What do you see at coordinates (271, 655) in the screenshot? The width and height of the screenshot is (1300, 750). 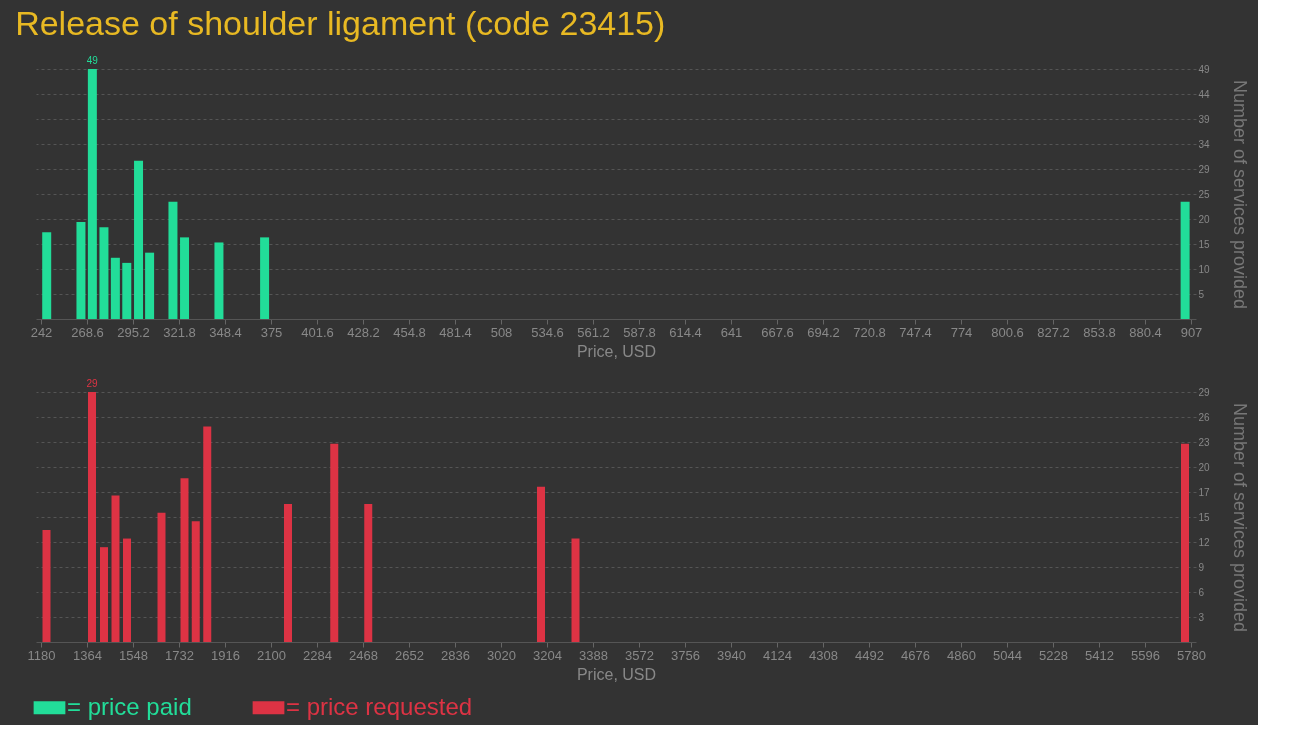 I see `x-tick-label: 2100` at bounding box center [271, 655].